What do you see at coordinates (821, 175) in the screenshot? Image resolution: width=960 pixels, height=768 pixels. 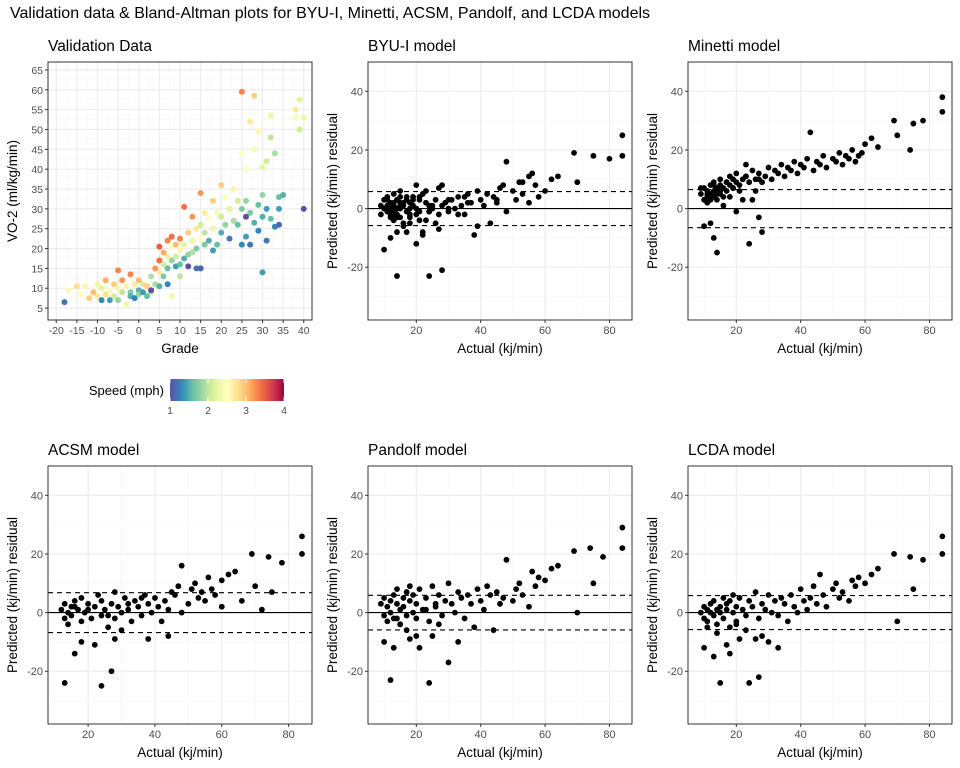 I see `data-points` at bounding box center [821, 175].